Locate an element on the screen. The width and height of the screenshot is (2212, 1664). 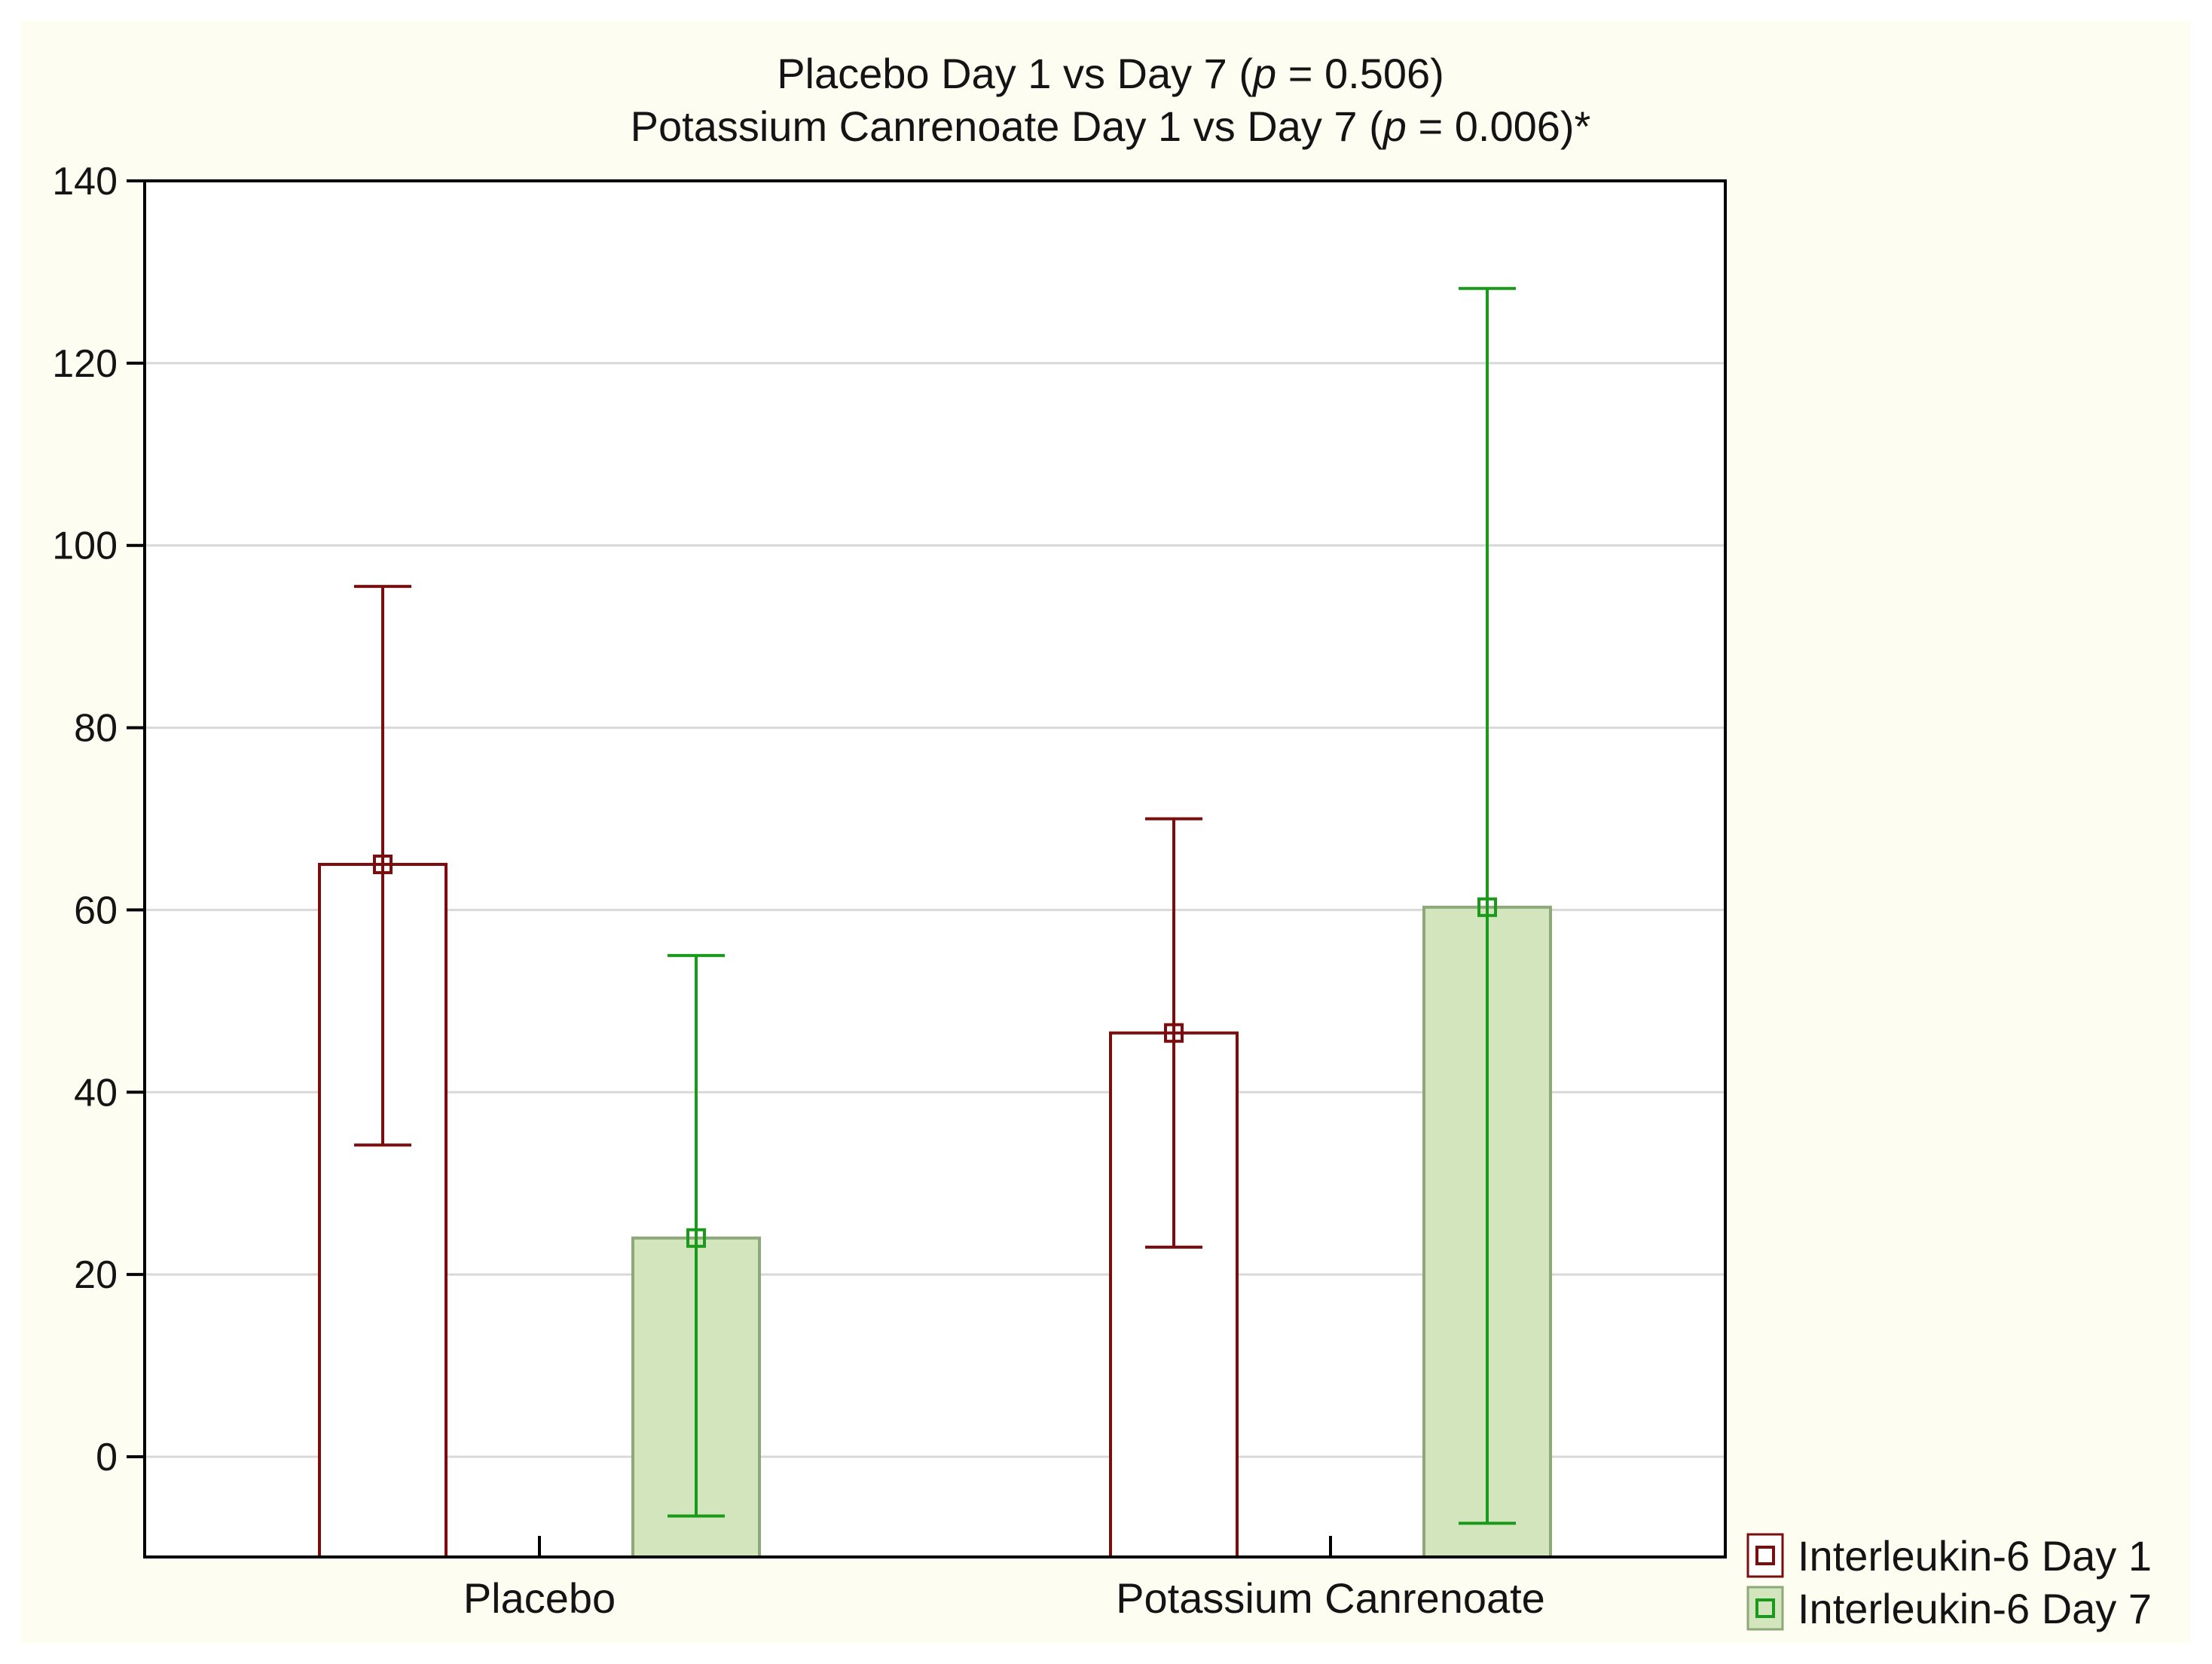
title-text-segment: Potassium Canrenoate Day 1 vs Day 7 ( is located at coordinates (1007, 126).